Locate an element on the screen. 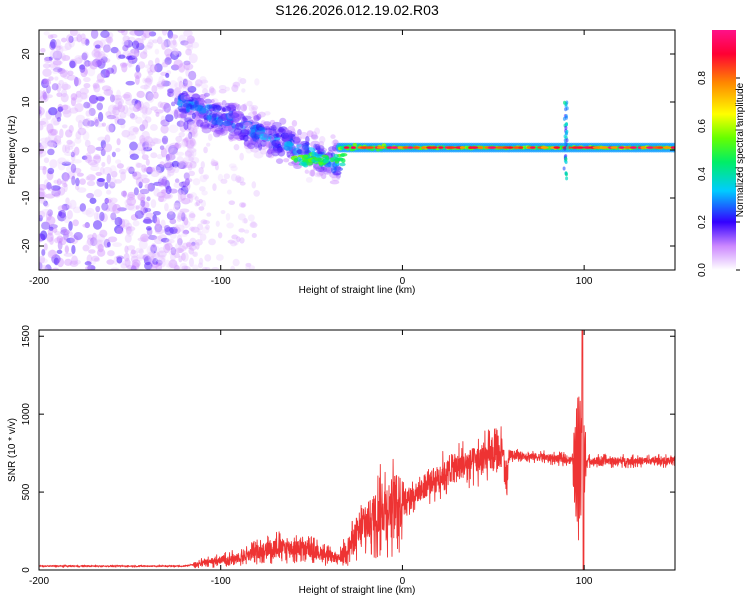 The image size is (750, 600). spectrogram-x-tick-label: 100 is located at coordinates (584, 281).